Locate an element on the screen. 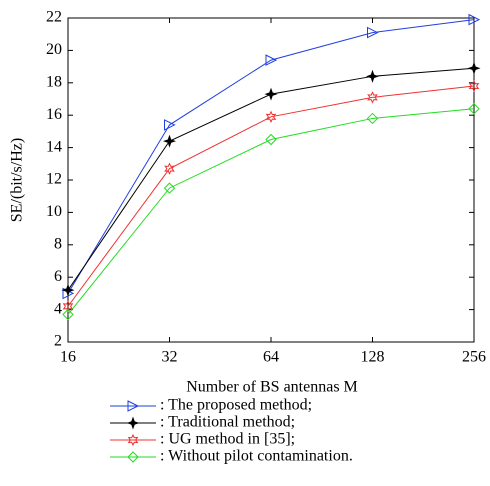 This screenshot has height=486, width=490. y-tick-label: 10 is located at coordinates (54, 211).